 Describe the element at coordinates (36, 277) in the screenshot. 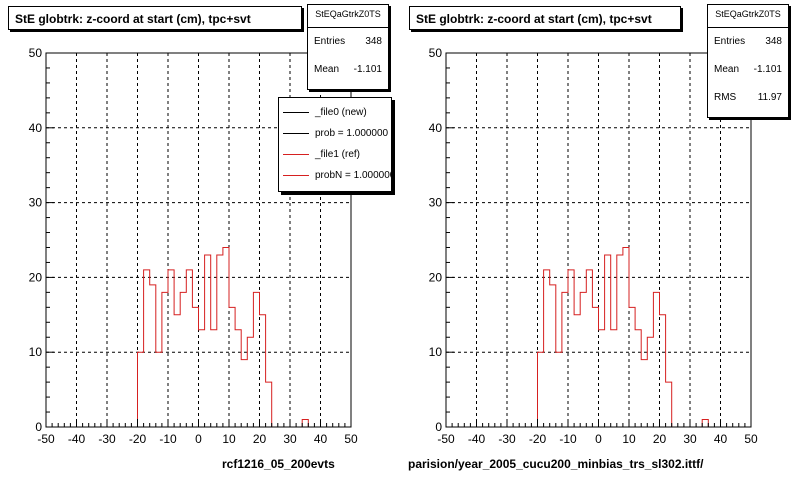

I see `left-y-tick-label: 20` at that location.